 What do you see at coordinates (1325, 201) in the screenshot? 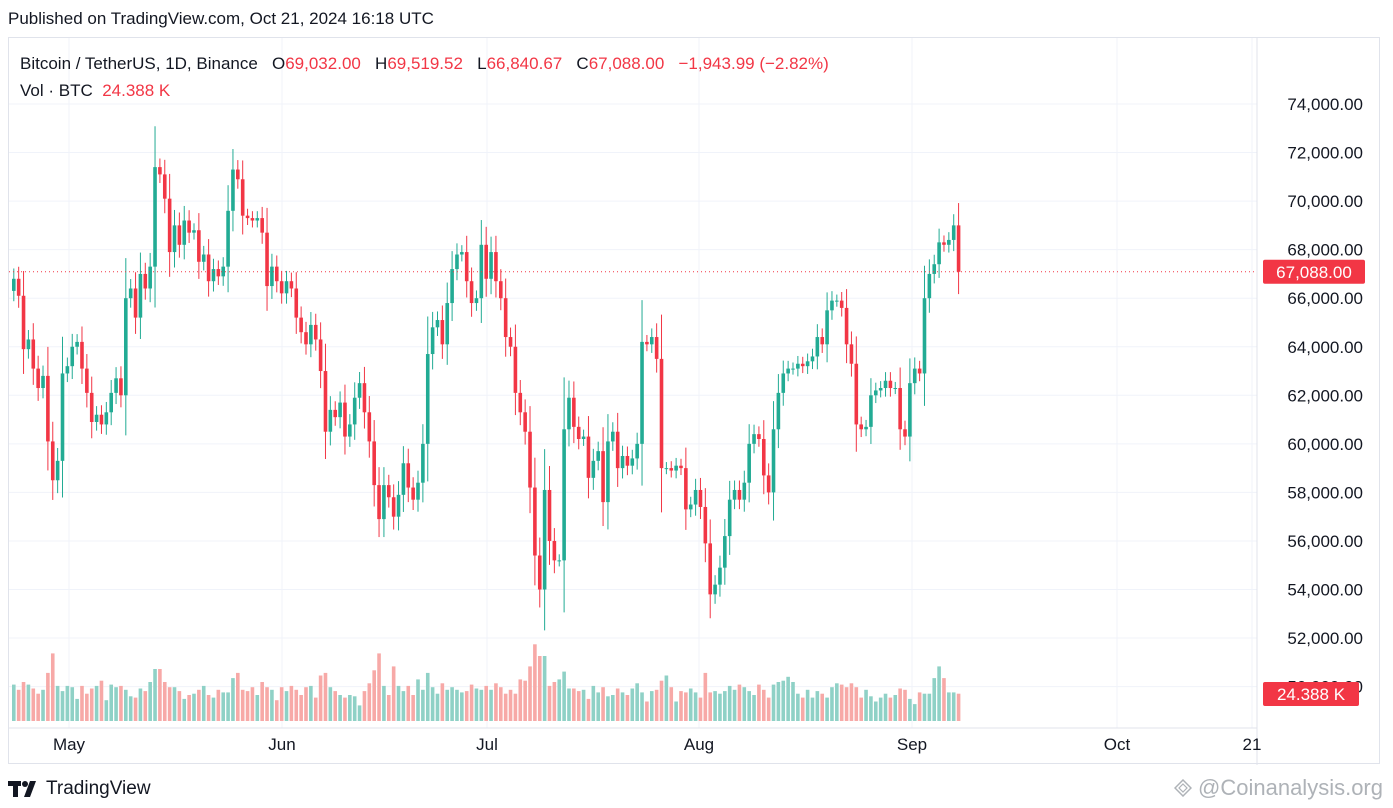
I see `y-tick-label: 70,000.00` at bounding box center [1325, 201].